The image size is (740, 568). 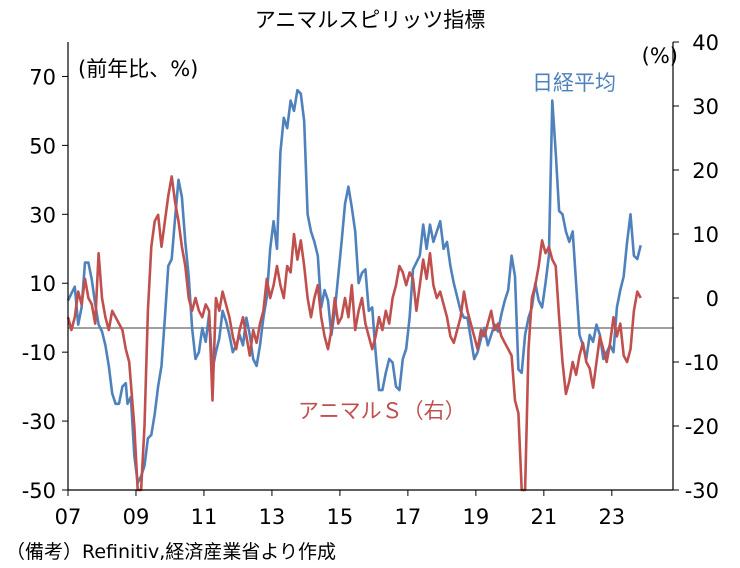 I want to click on left-tick-label: 10, so click(x=42, y=284).